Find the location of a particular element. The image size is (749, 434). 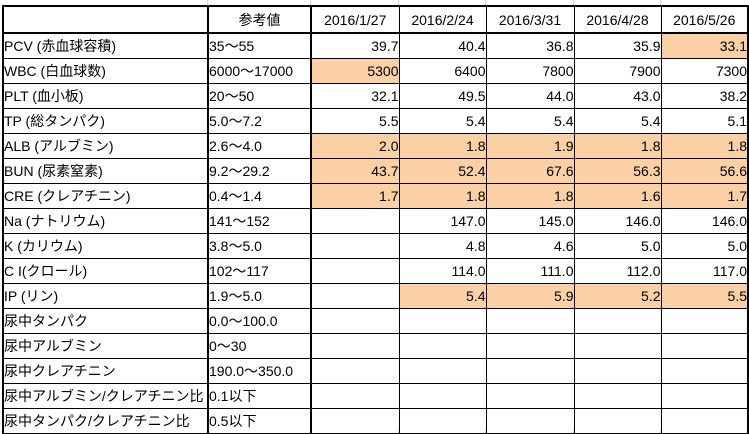

row-label: ALB (アルブミン) is located at coordinates (105, 146).